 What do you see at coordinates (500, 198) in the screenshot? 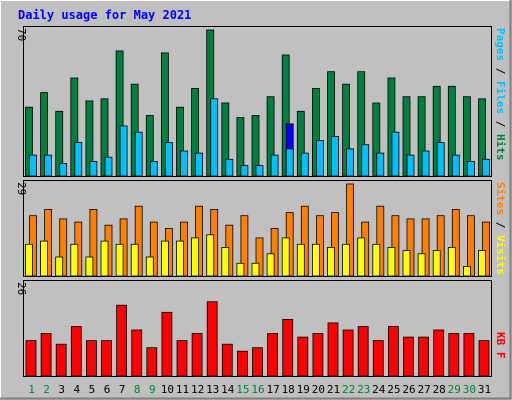
I see `axis-title-sites: Sites` at bounding box center [500, 198].